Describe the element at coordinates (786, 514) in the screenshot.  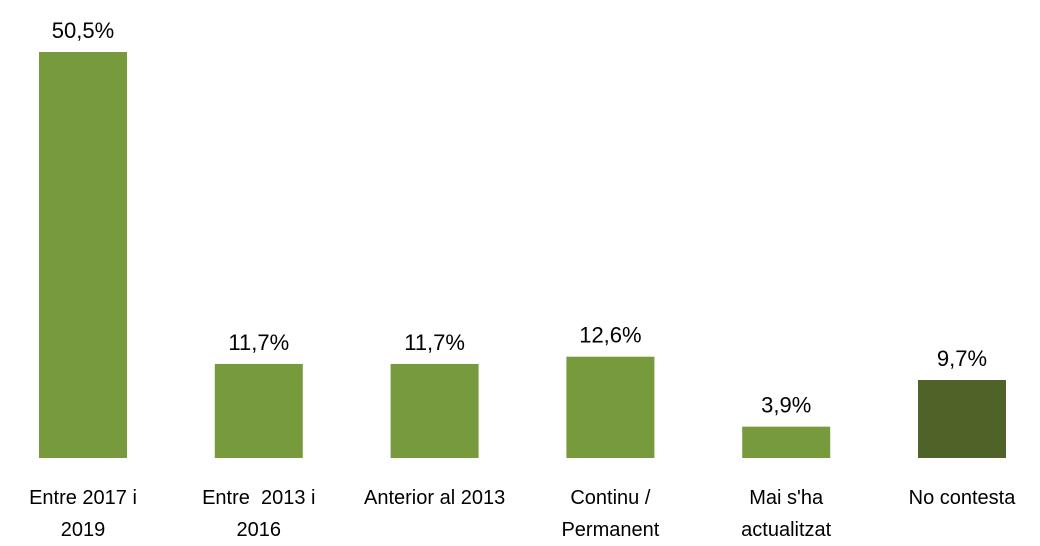
I see `category-label: Mai s'ha actualitzat` at that location.